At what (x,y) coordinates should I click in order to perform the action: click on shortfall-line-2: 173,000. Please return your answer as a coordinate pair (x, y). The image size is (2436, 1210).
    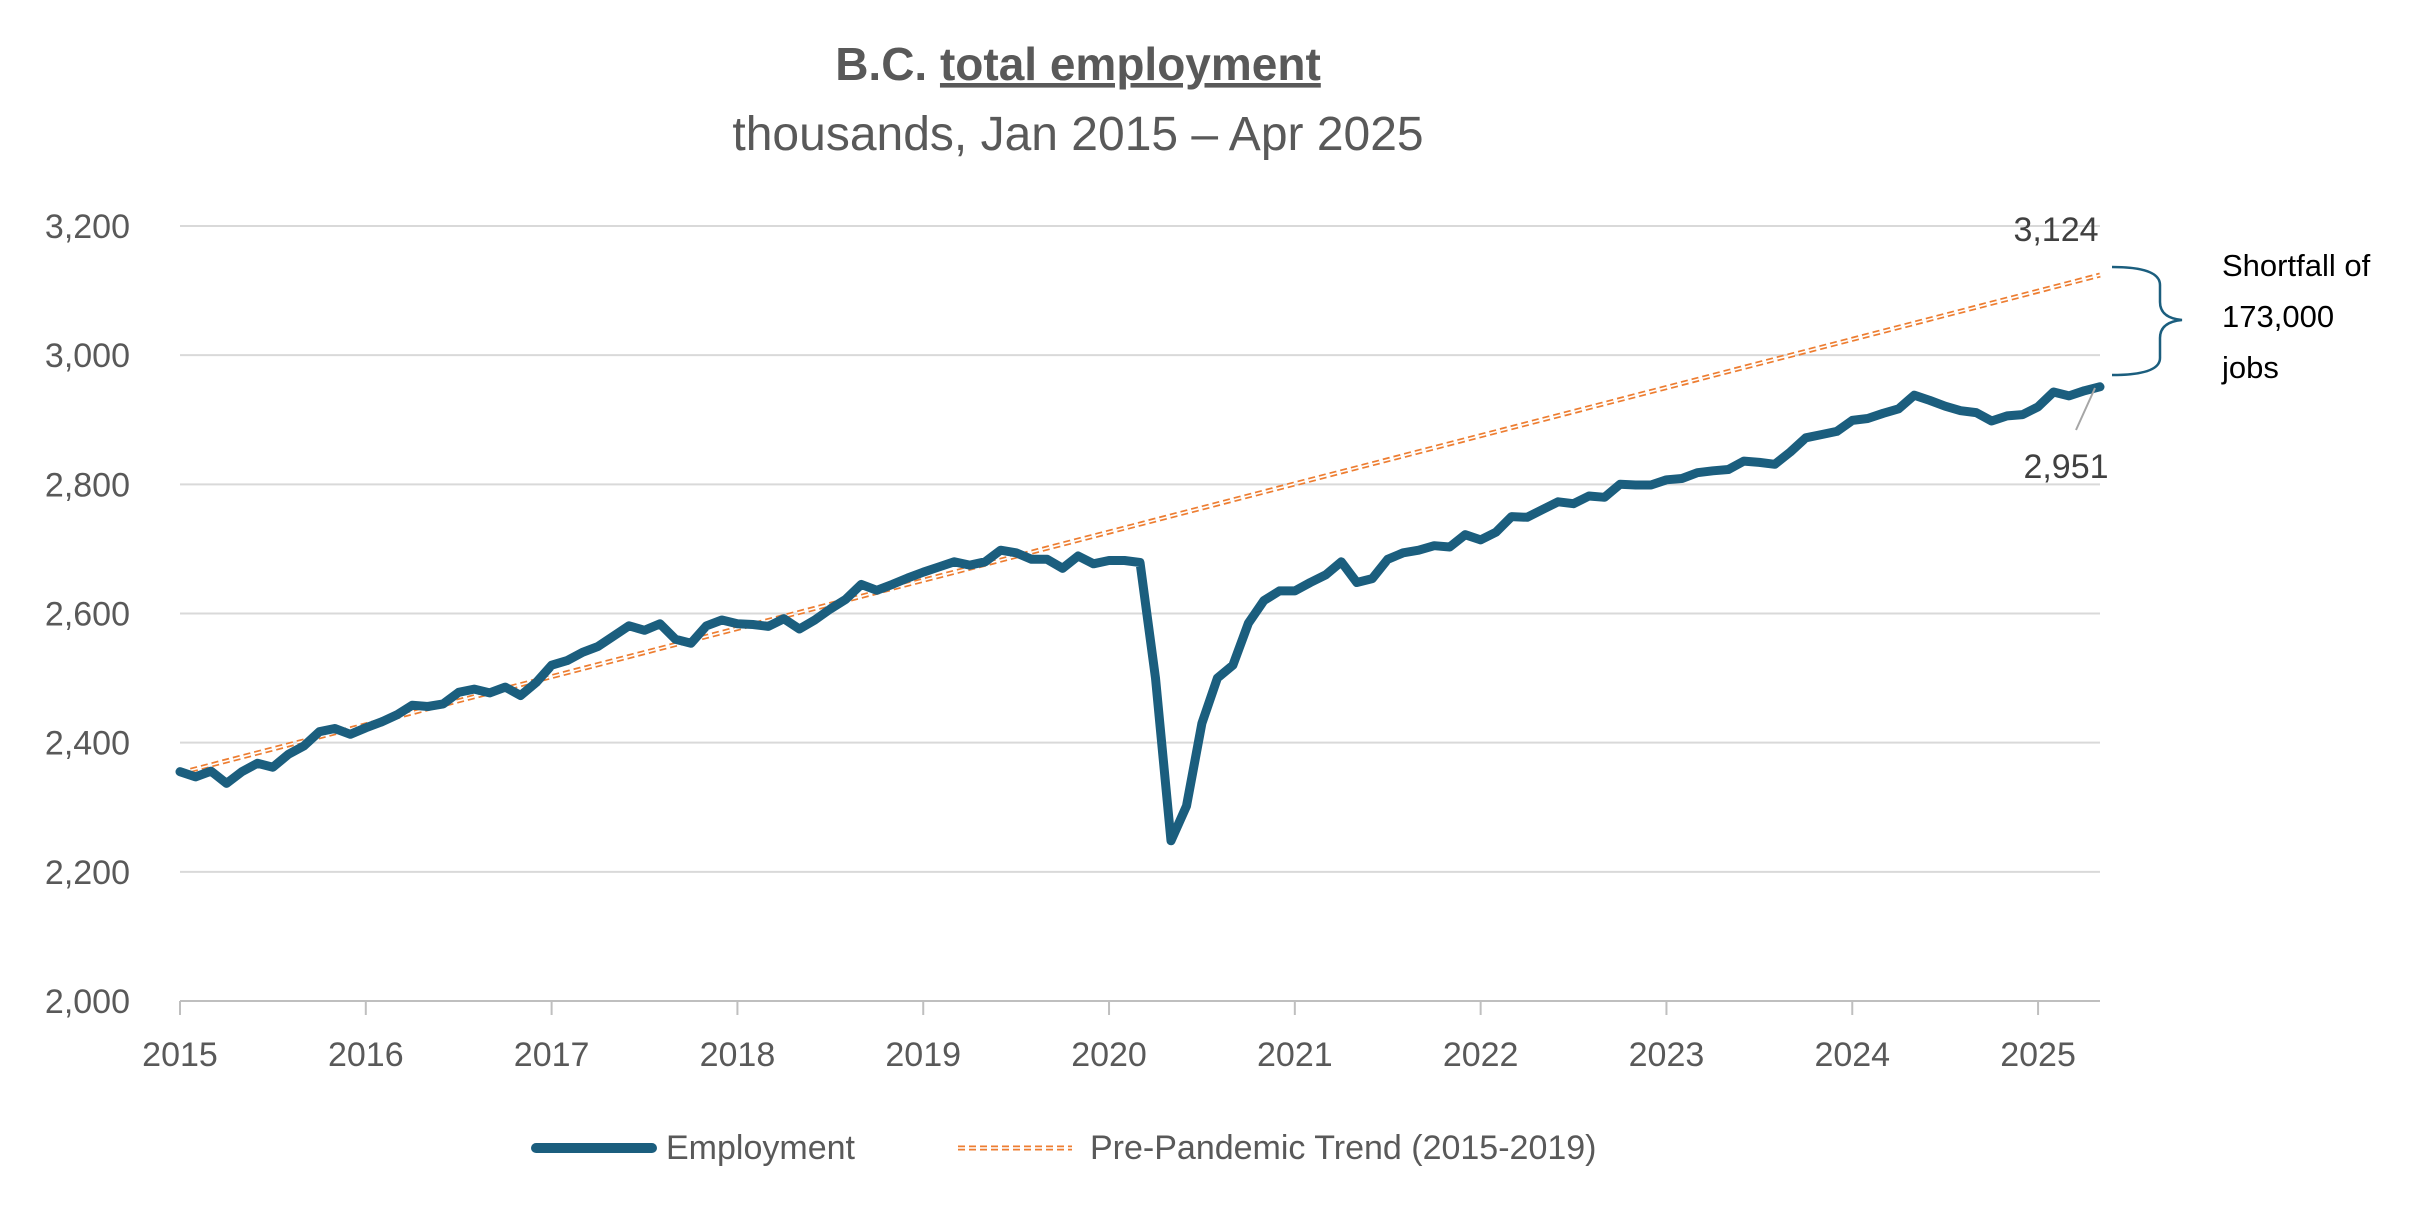
    Looking at the image, I should click on (2278, 316).